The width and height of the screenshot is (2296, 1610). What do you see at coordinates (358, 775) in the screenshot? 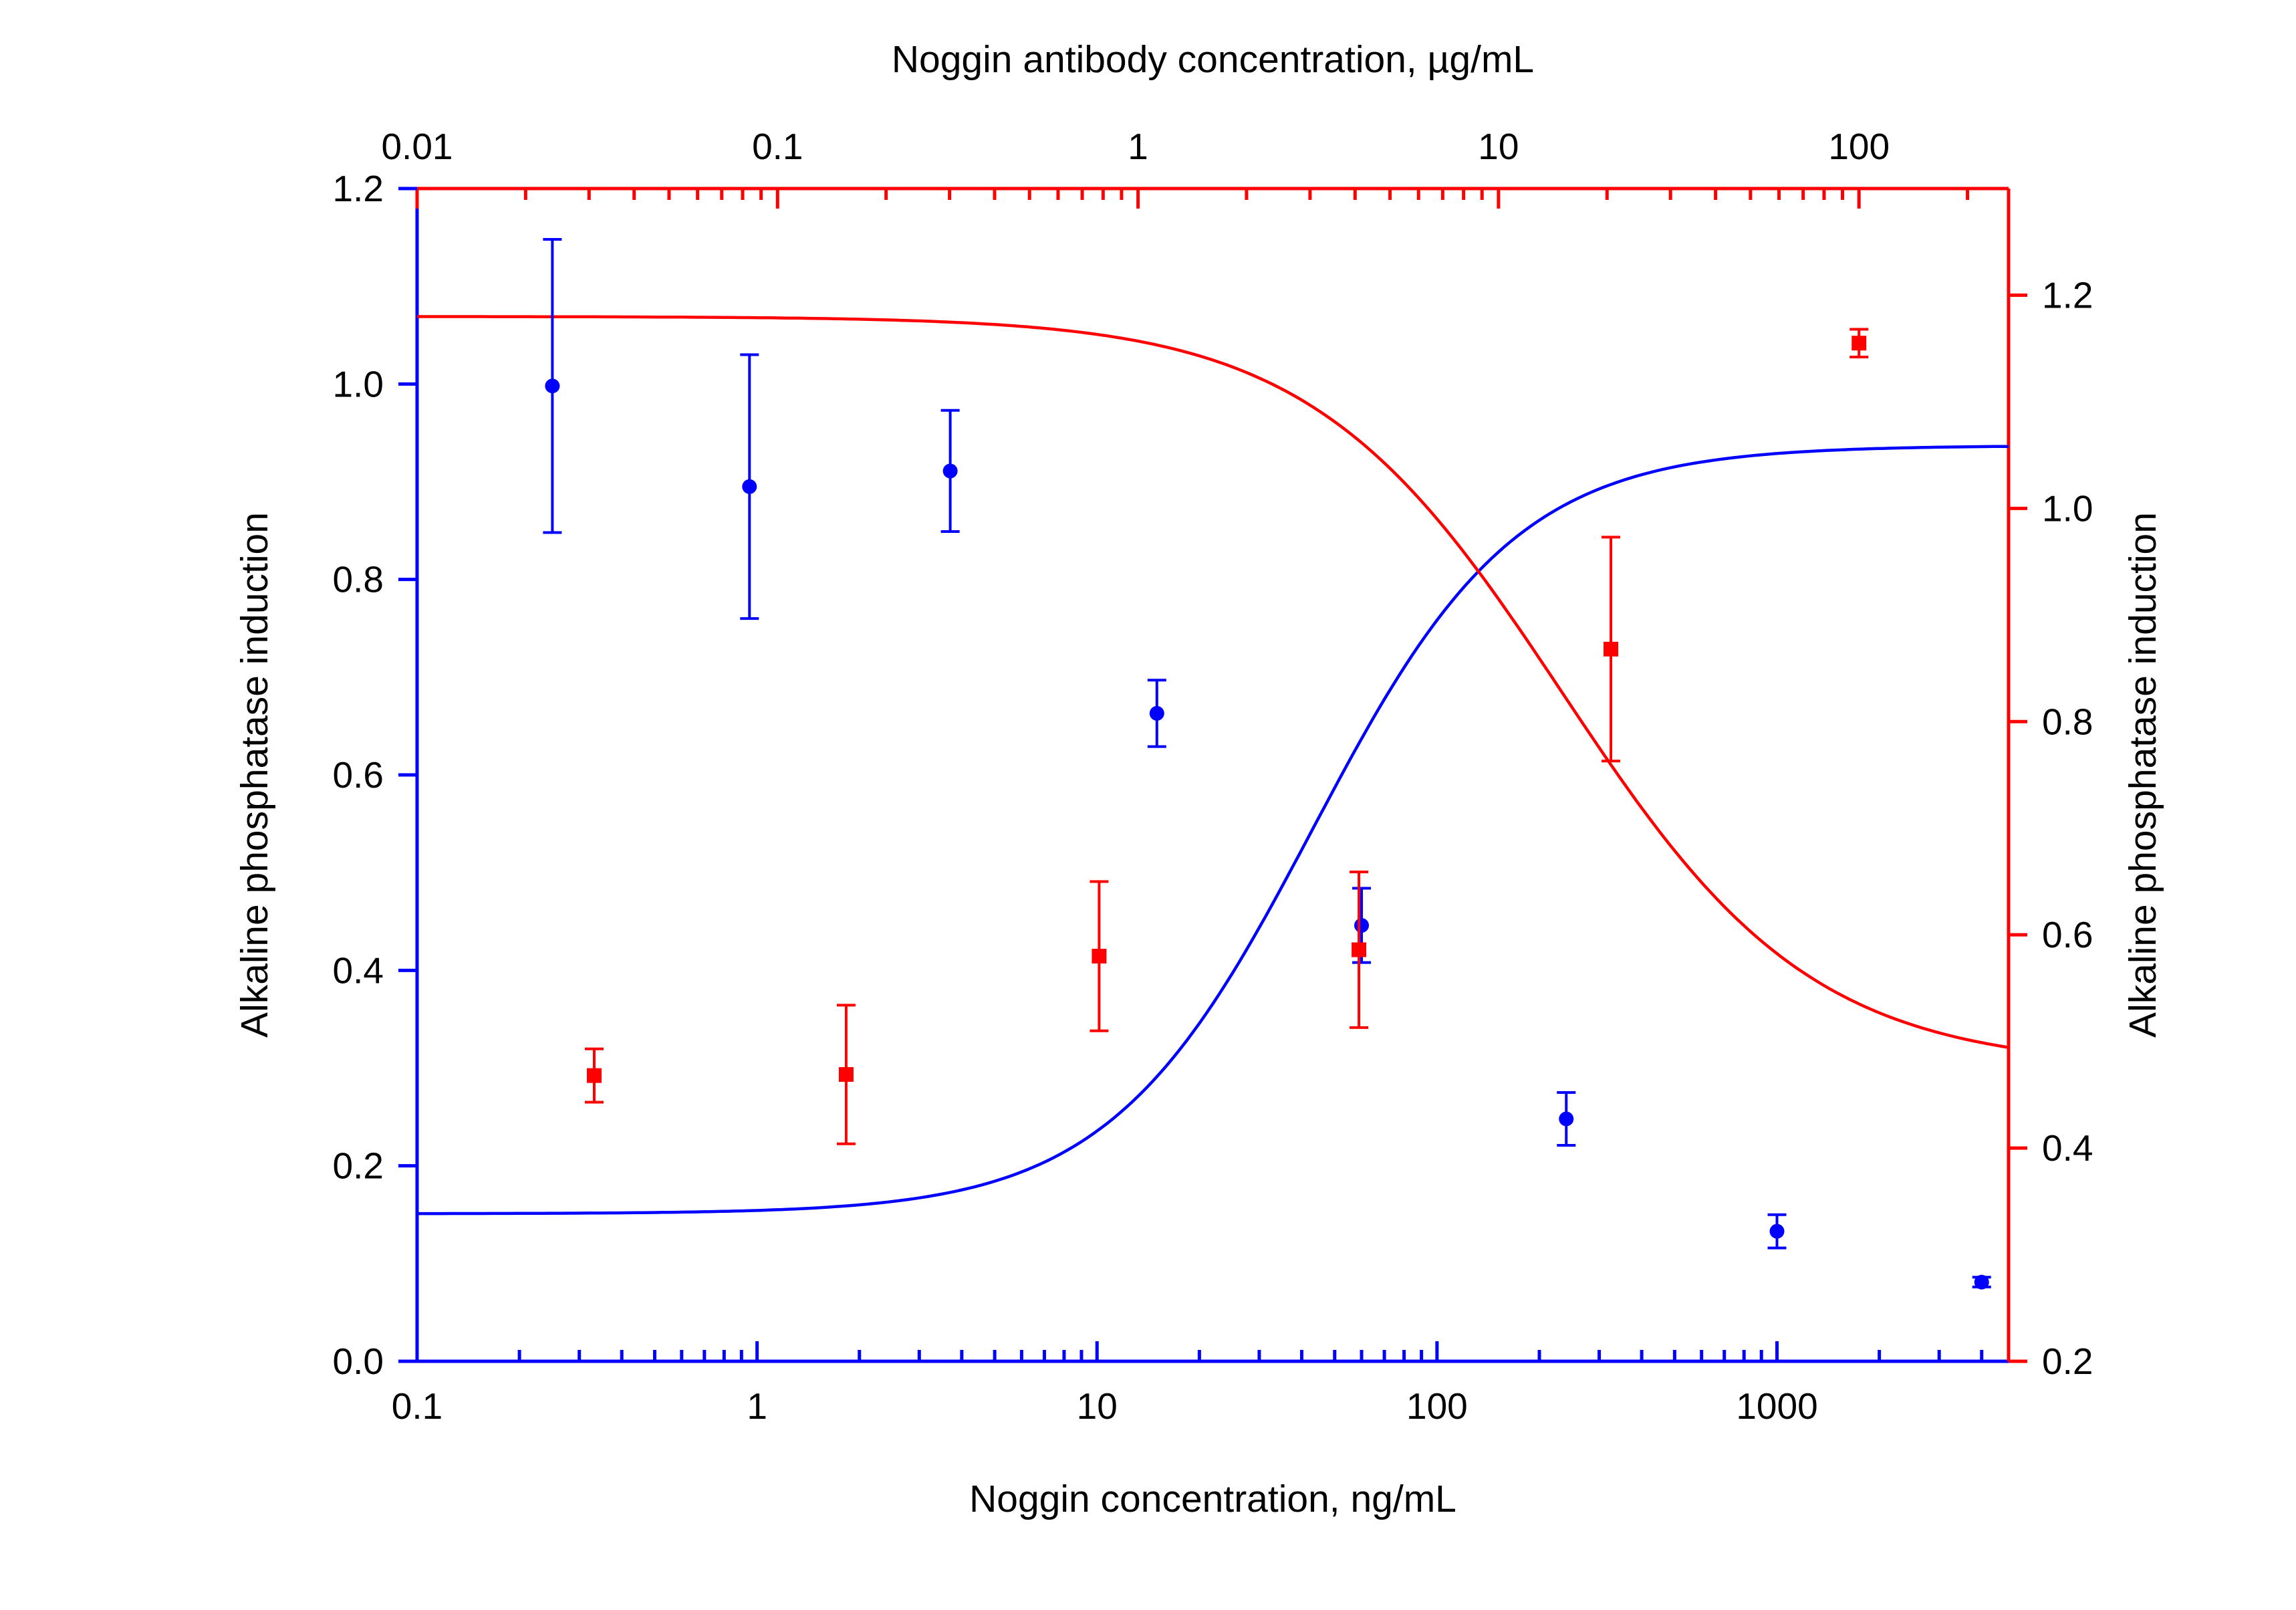
I see `left-tick-label: 0.6` at bounding box center [358, 775].